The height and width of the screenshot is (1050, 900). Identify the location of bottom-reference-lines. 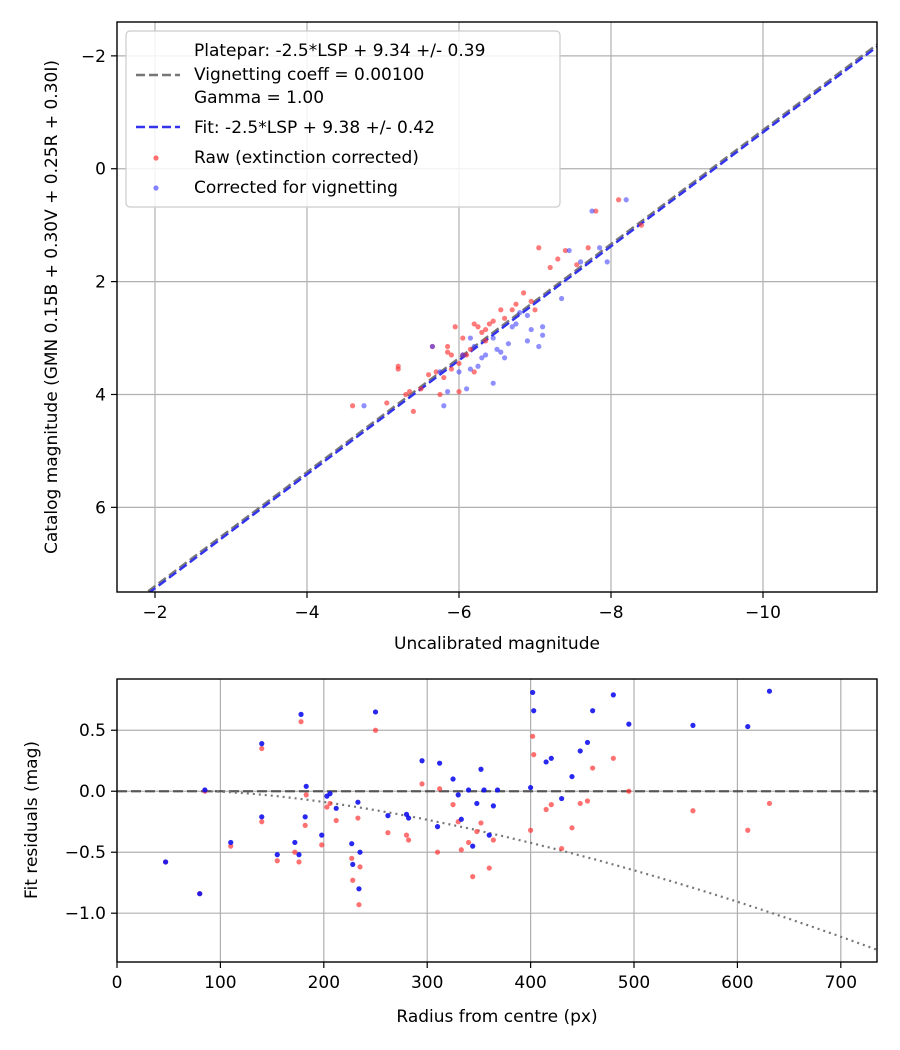
(497, 870).